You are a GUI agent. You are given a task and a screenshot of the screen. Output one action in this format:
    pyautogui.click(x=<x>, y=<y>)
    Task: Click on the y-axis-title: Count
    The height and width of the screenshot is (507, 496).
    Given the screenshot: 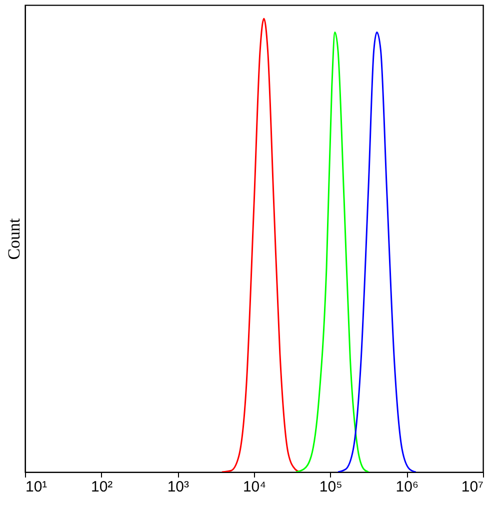 What is the action you would take?
    pyautogui.click(x=14, y=239)
    